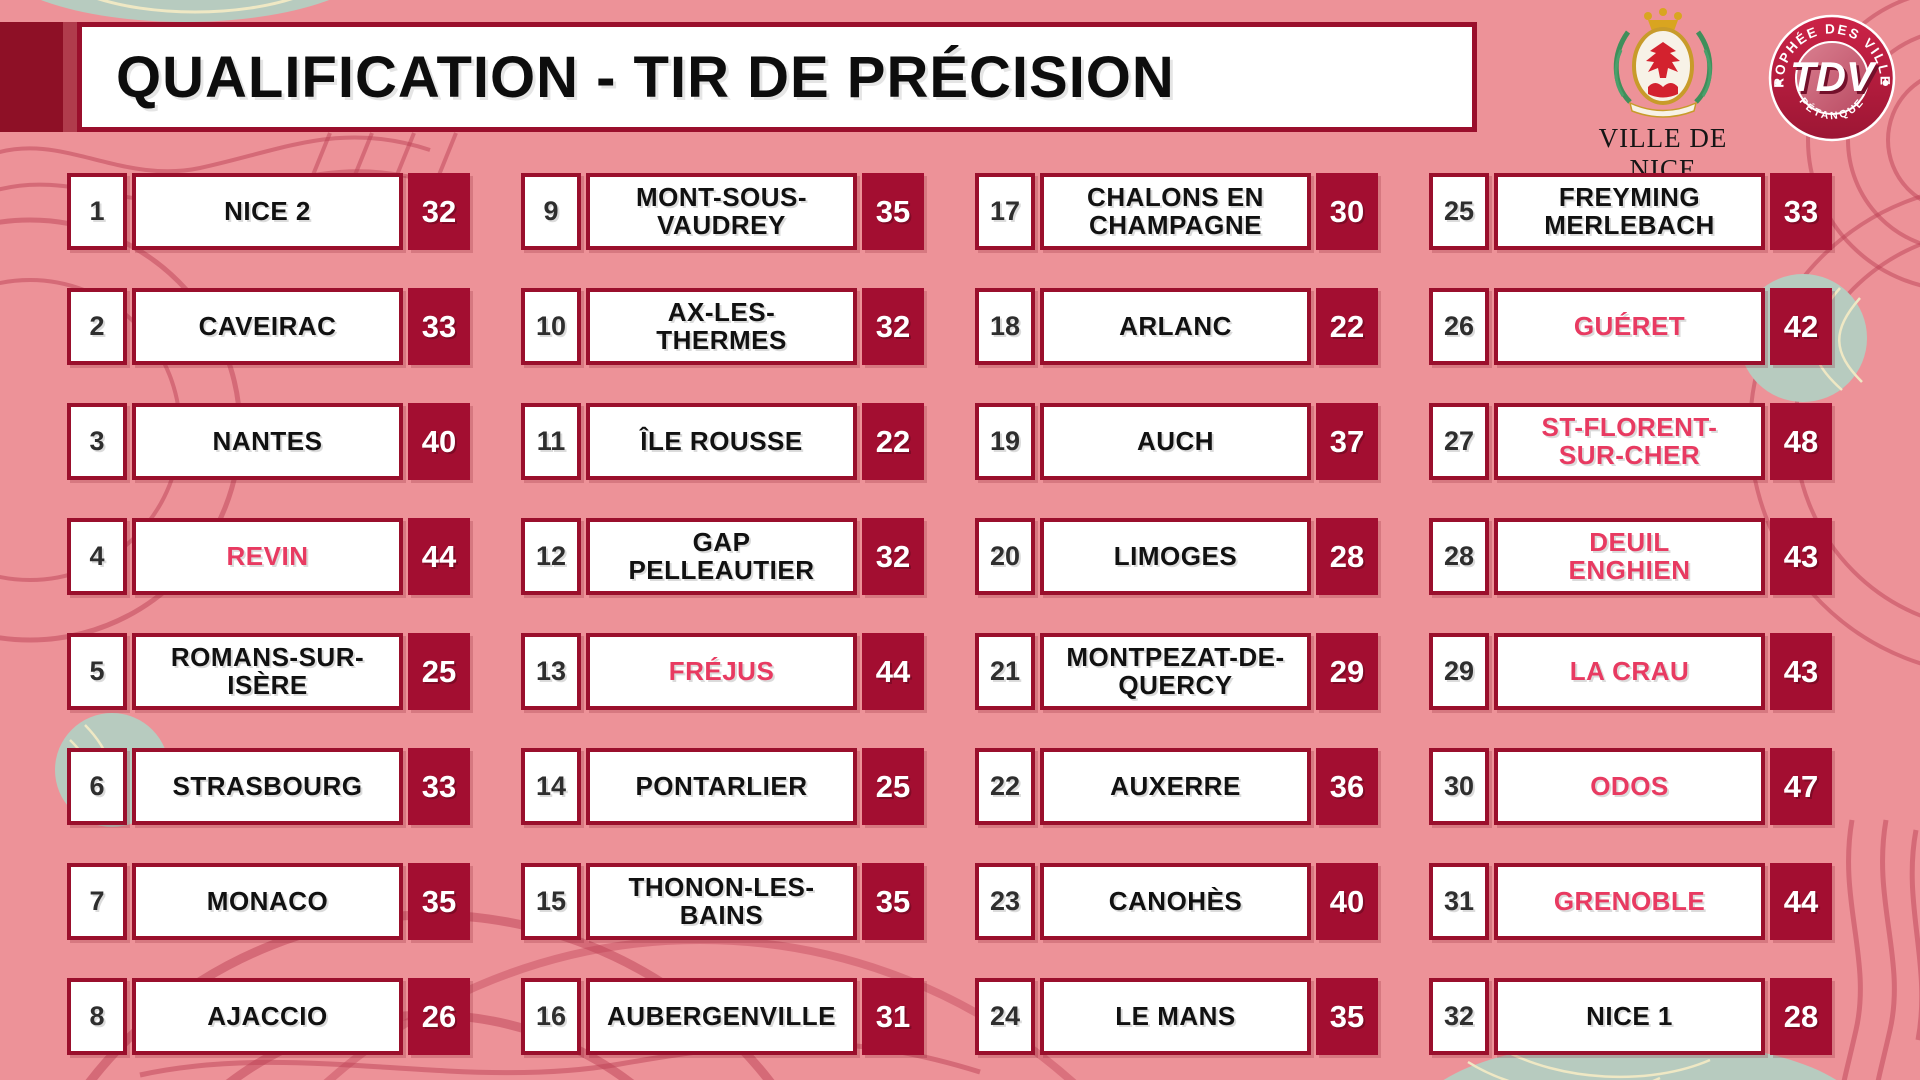 This screenshot has width=1920, height=1080. I want to click on city-cell: AUBERGENVILLE, so click(721, 1016).